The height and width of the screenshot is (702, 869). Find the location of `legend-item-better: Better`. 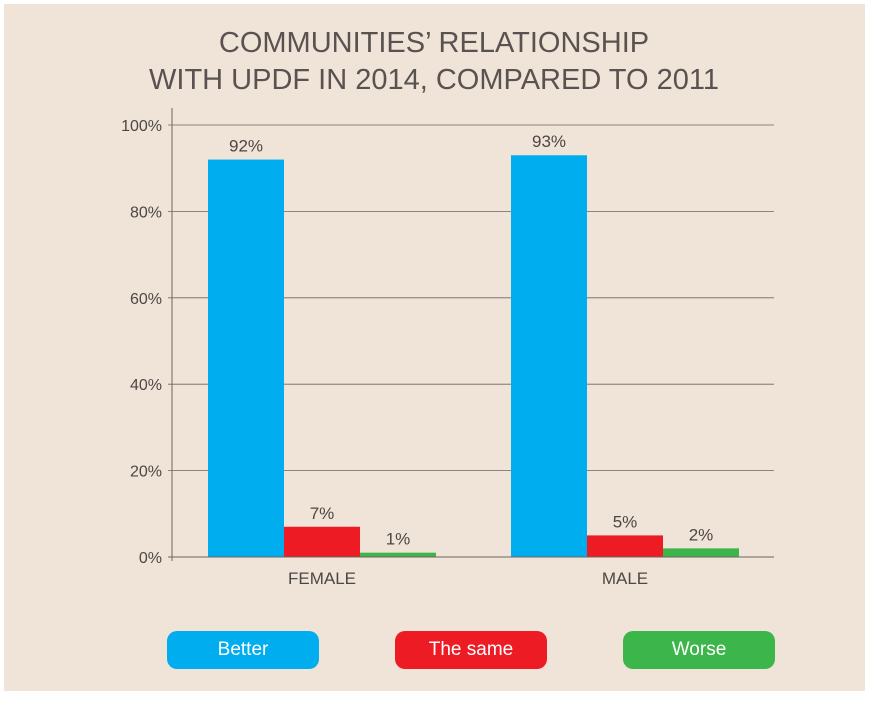

legend-item-better: Better is located at coordinates (243, 650).